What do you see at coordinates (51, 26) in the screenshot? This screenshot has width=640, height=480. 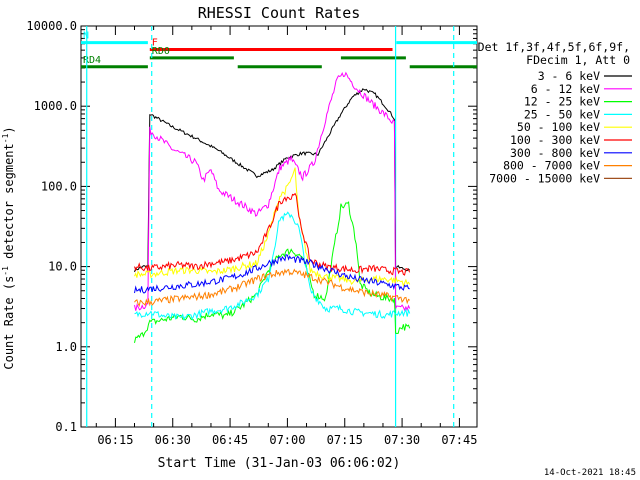 I see `y-tick-label: 10000.0` at bounding box center [51, 26].